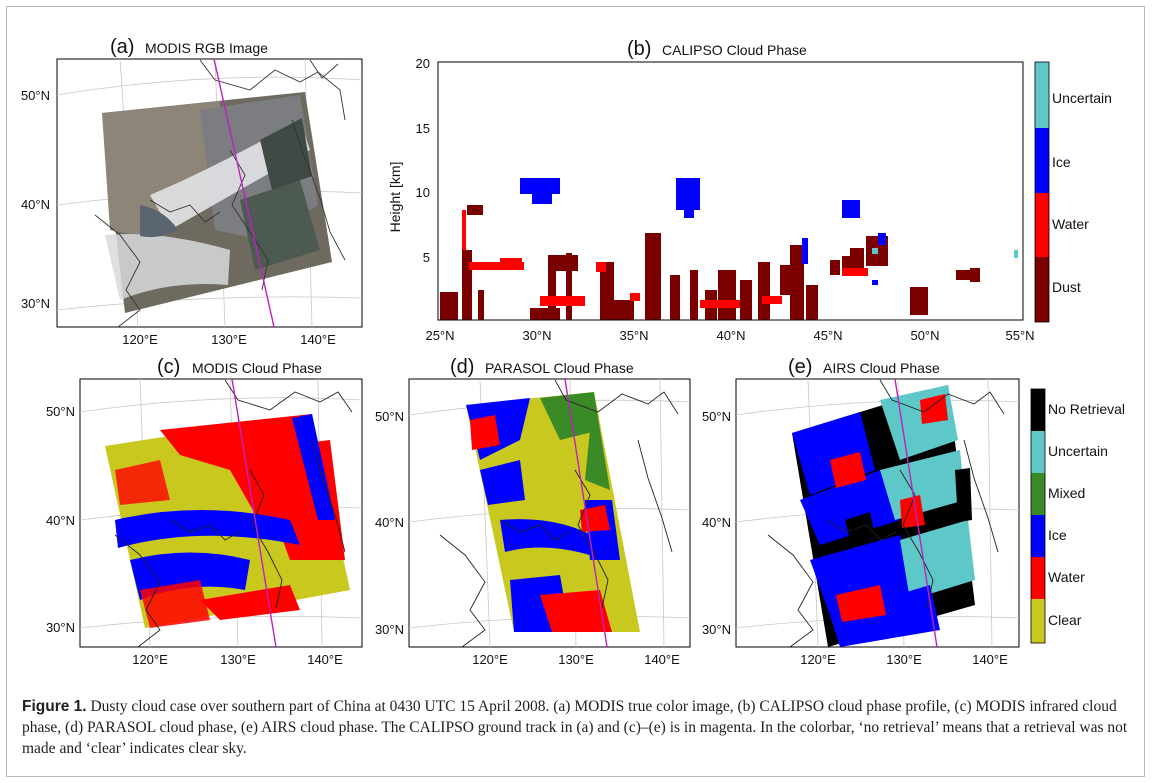 The image size is (1153, 783). I want to click on x-tick-label: 40°N, so click(730, 335).